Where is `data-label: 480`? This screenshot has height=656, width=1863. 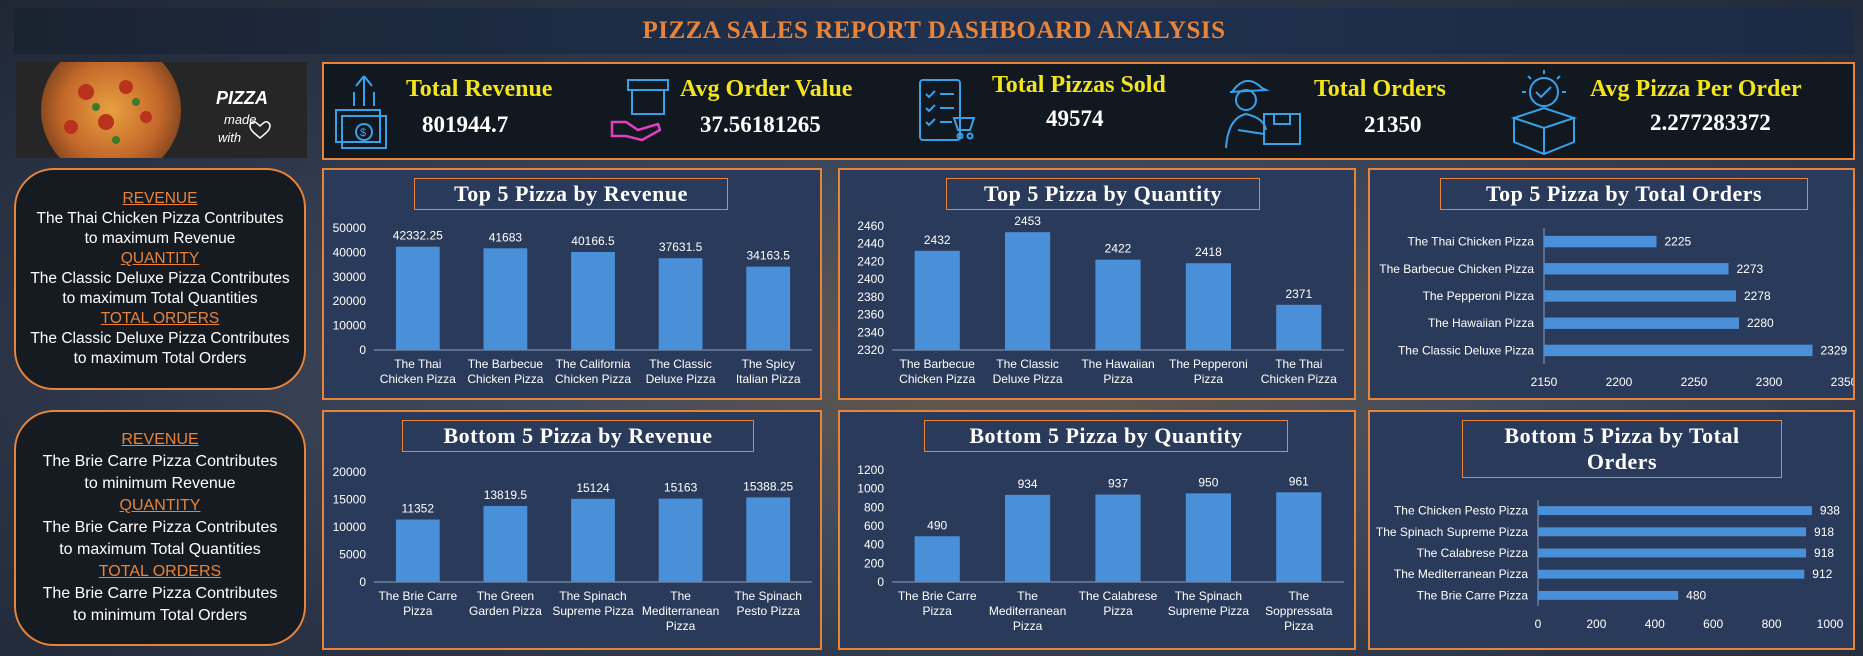
data-label: 480 is located at coordinates (1696, 595).